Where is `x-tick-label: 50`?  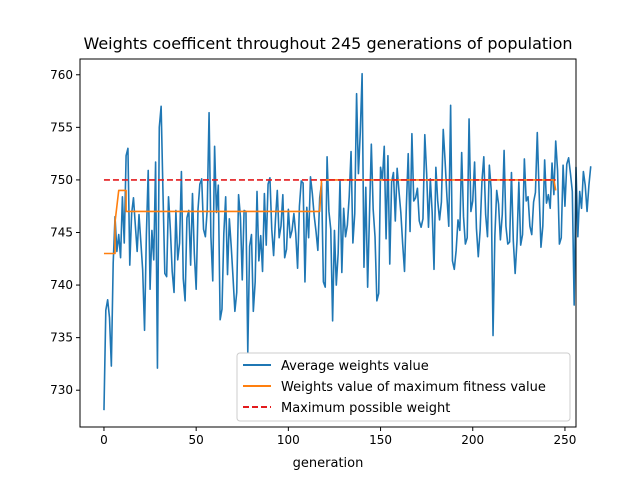
x-tick-label: 50 is located at coordinates (196, 440).